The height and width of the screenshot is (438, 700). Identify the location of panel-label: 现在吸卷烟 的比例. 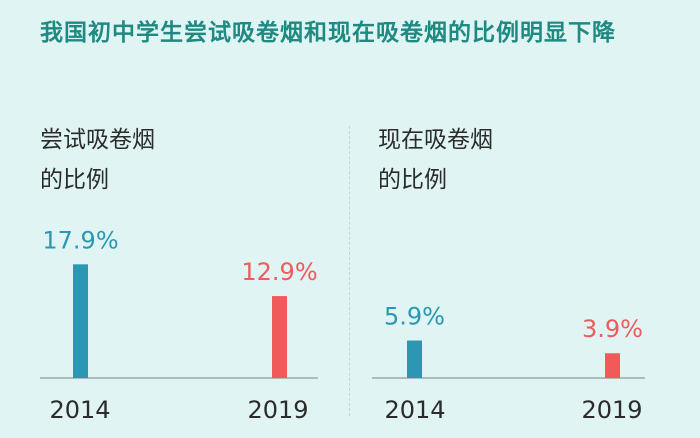
(435, 160).